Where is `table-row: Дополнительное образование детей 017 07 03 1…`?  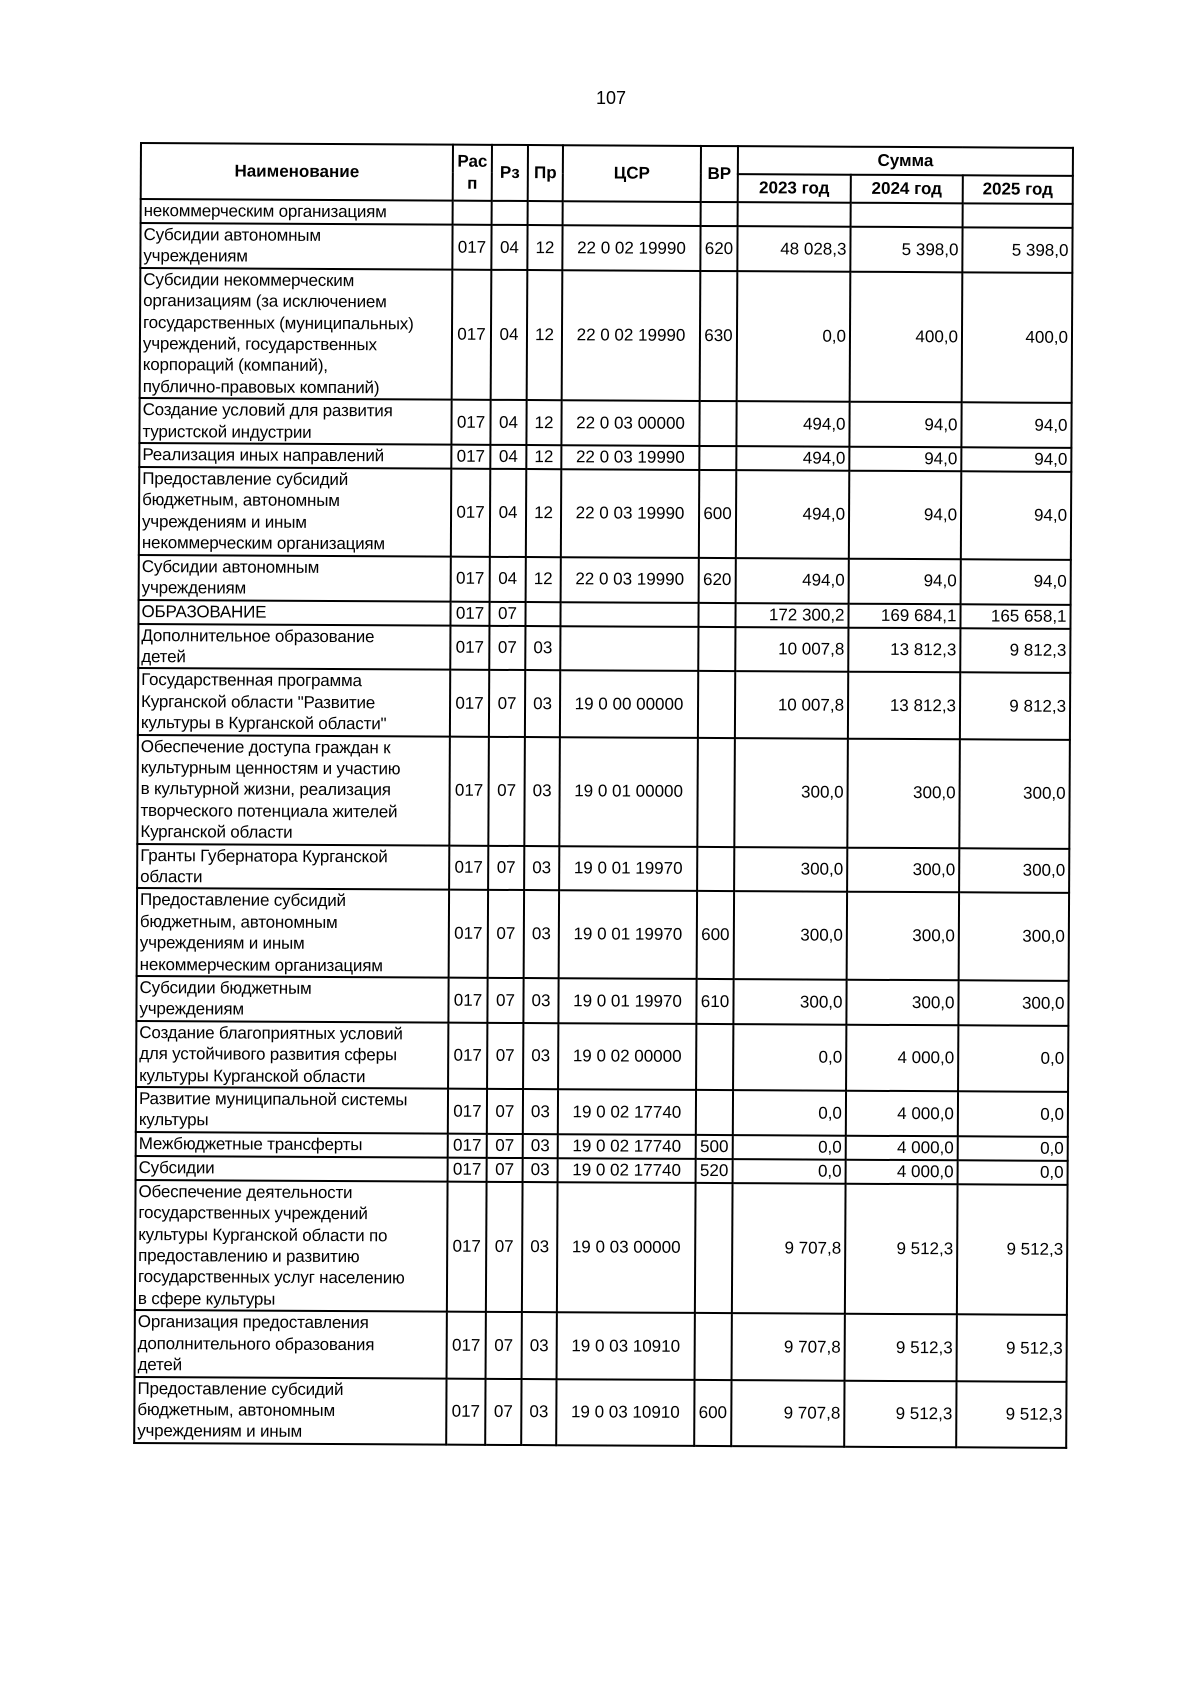 table-row: Дополнительное образование детей 017 07 03 1… is located at coordinates (604, 648).